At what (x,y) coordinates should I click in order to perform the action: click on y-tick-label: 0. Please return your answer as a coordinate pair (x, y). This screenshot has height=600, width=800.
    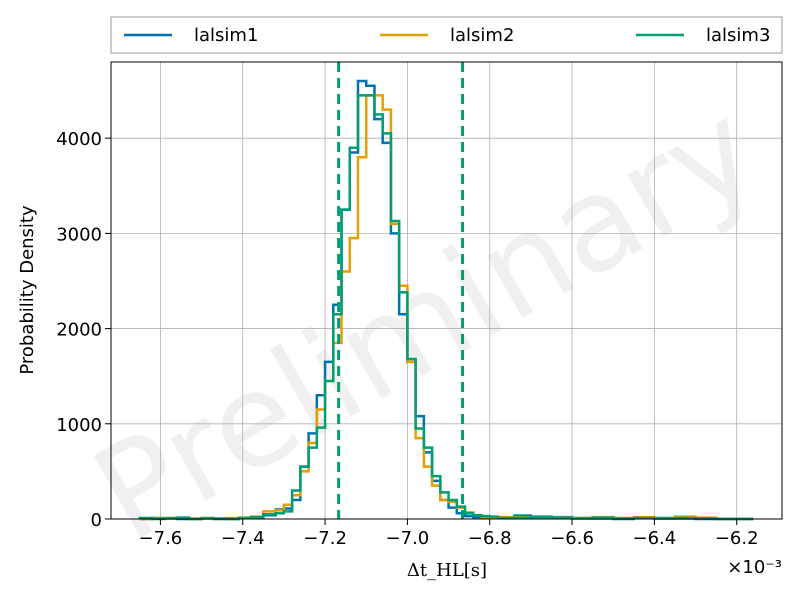
    Looking at the image, I should click on (96, 520).